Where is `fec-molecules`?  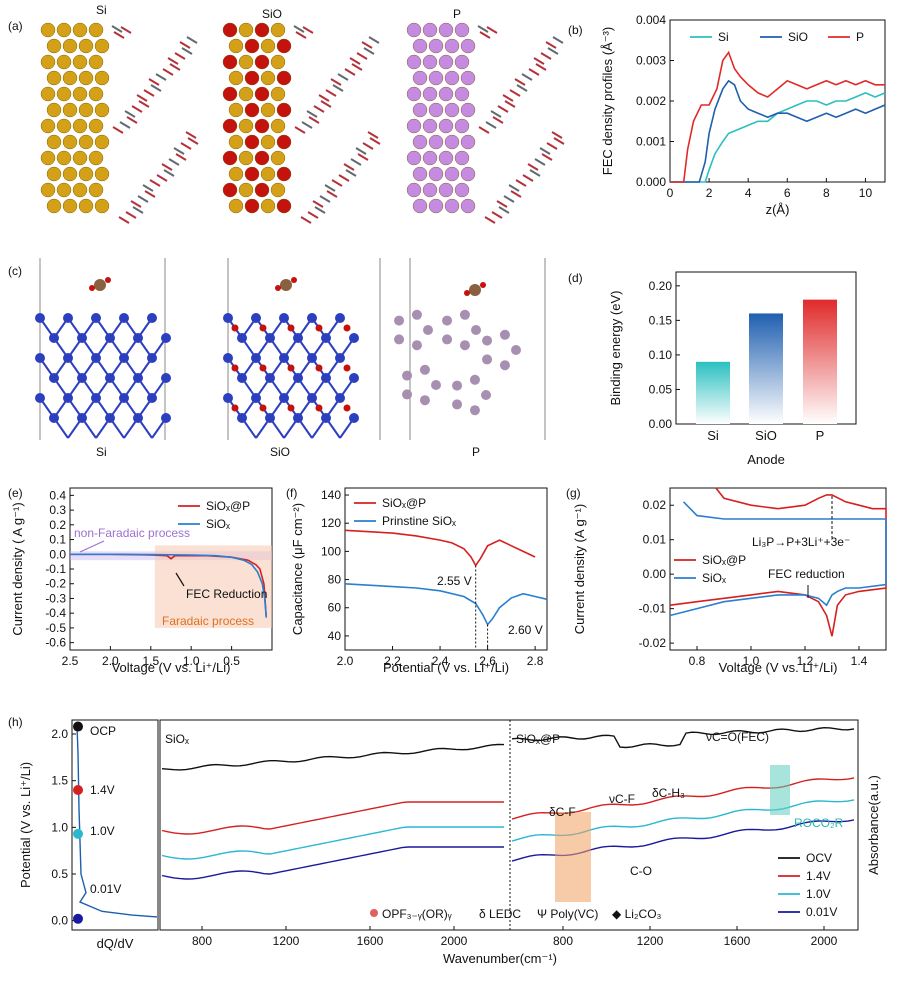
fec-molecules is located at coordinates (287, 286).